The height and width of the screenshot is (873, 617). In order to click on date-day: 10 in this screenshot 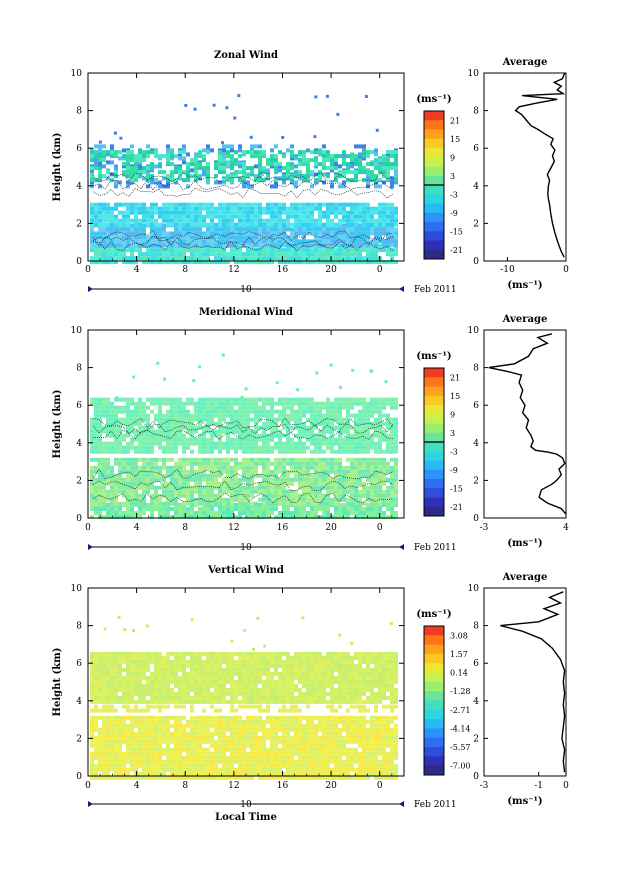, I will do `click(246, 290)`.